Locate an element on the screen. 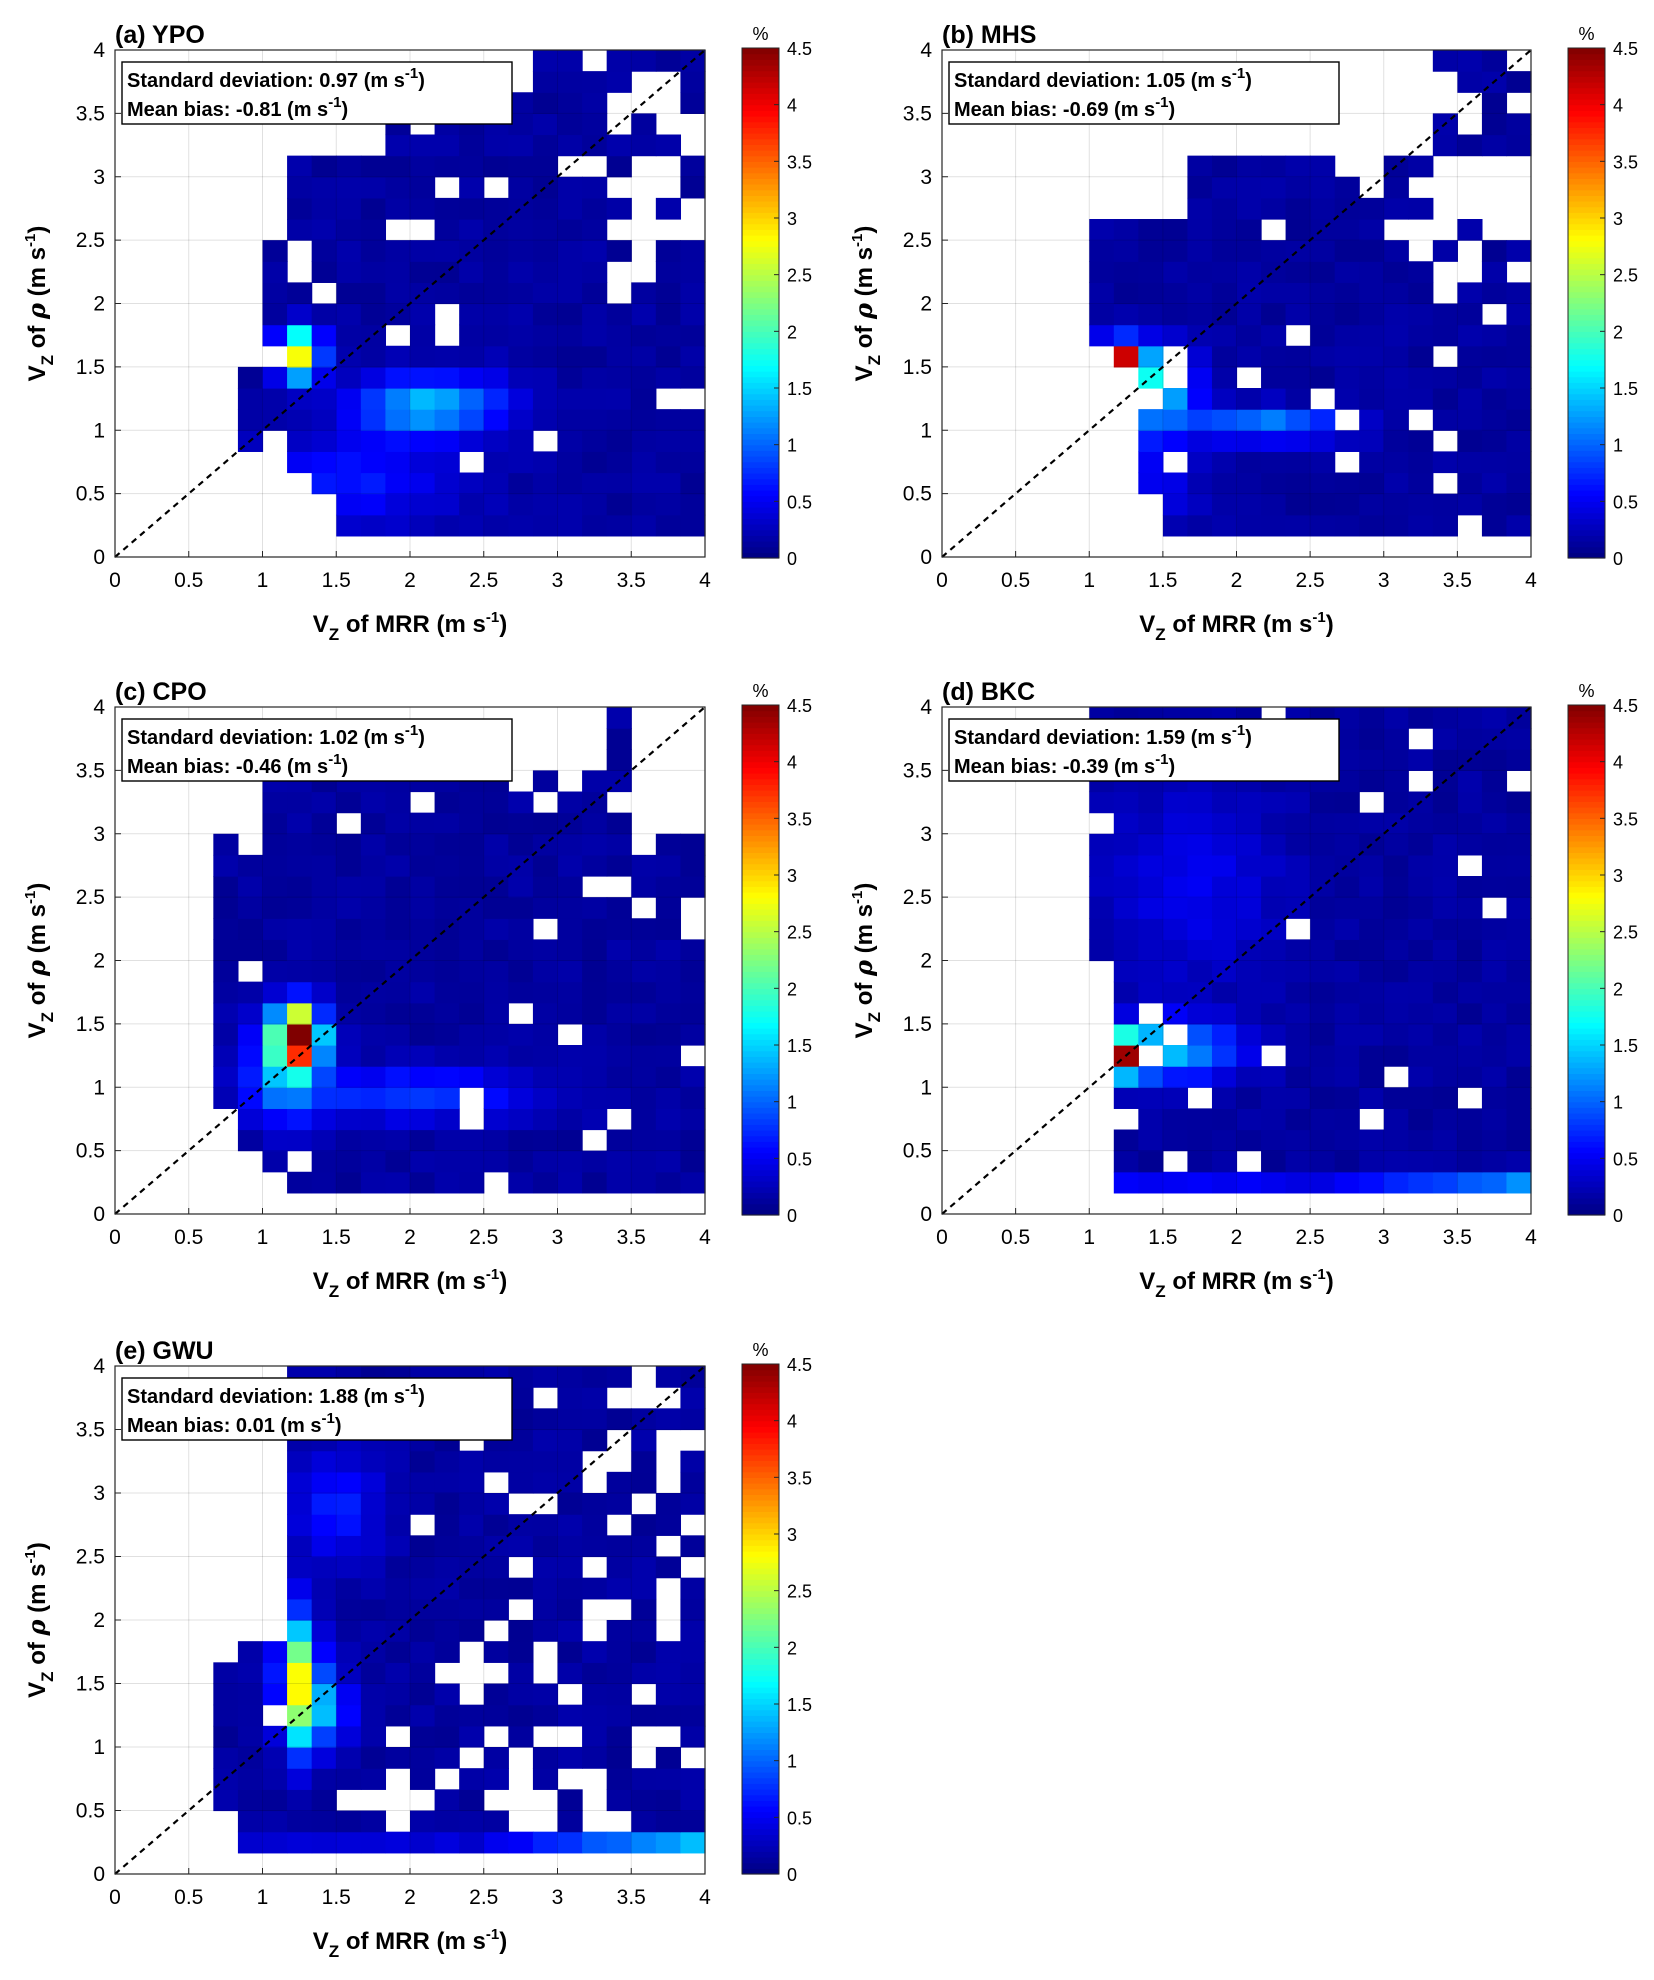 Image resolution: width=1654 pixels, height=1980 pixels. colorbar-tick-label: 0.5 is located at coordinates (799, 1159).